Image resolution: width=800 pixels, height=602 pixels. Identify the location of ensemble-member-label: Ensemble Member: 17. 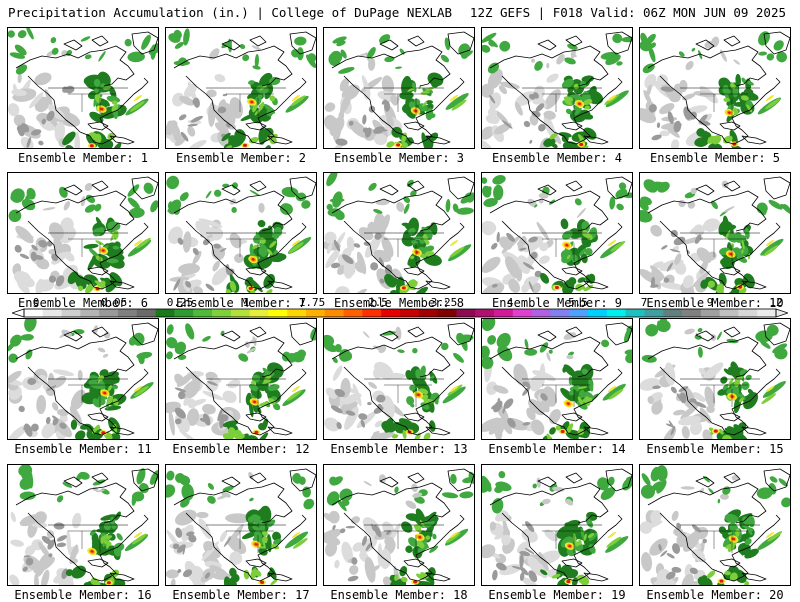
(241, 595).